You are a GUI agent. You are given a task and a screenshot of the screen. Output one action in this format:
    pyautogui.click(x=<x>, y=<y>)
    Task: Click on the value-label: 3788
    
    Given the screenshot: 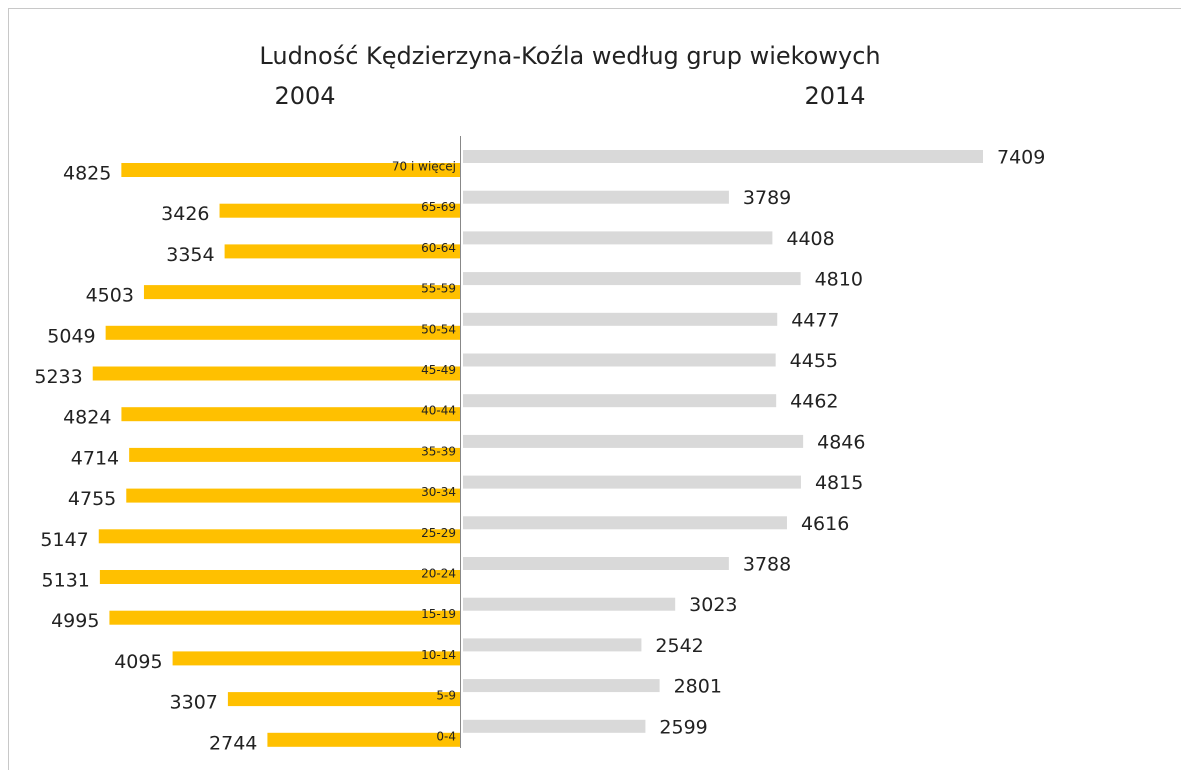 What is the action you would take?
    pyautogui.click(x=767, y=565)
    